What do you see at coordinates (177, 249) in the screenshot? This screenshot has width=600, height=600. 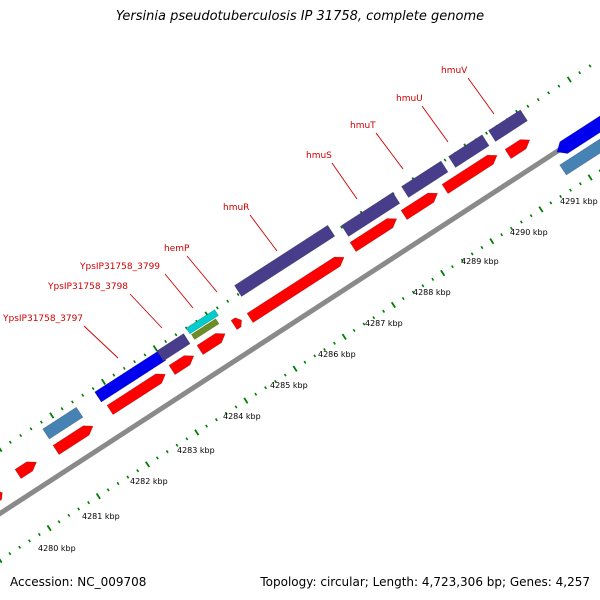 I see `gene-label-hemp: hemP` at bounding box center [177, 249].